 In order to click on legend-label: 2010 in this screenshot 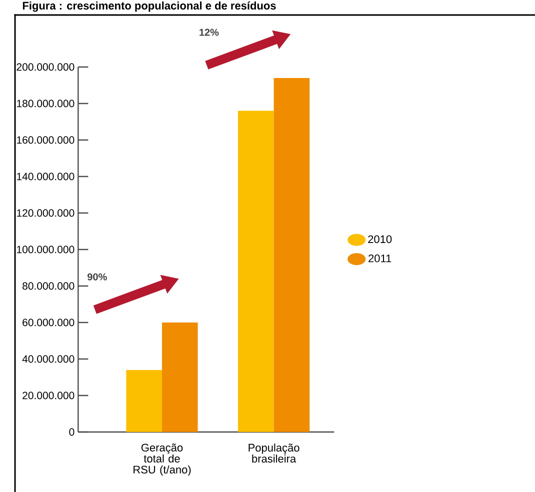, I will do `click(380, 239)`.